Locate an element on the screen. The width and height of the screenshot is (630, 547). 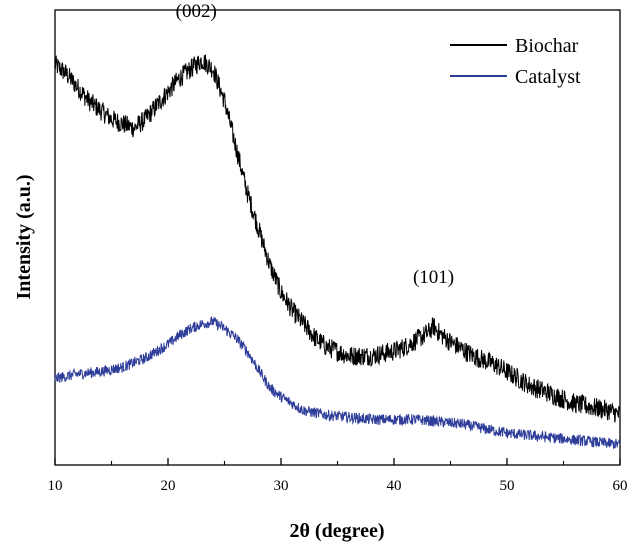
legend-label: Catalyst is located at coordinates (548, 77).